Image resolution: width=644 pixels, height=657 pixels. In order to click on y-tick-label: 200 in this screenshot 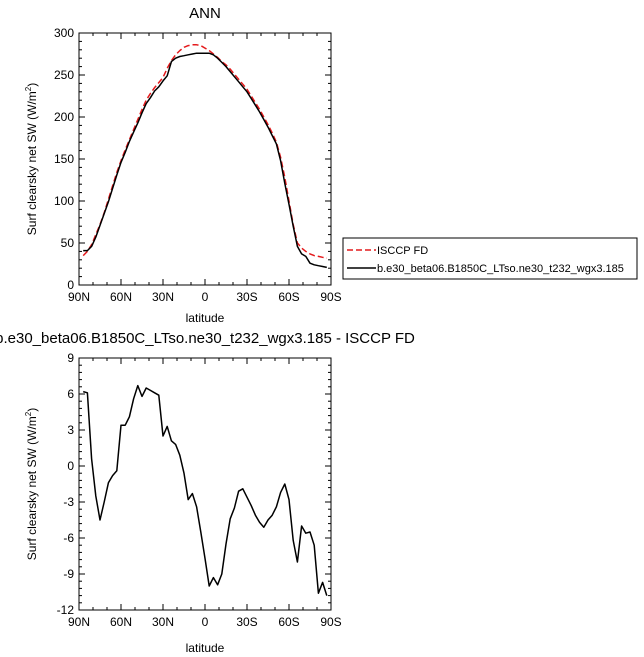, I will do `click(64, 117)`.